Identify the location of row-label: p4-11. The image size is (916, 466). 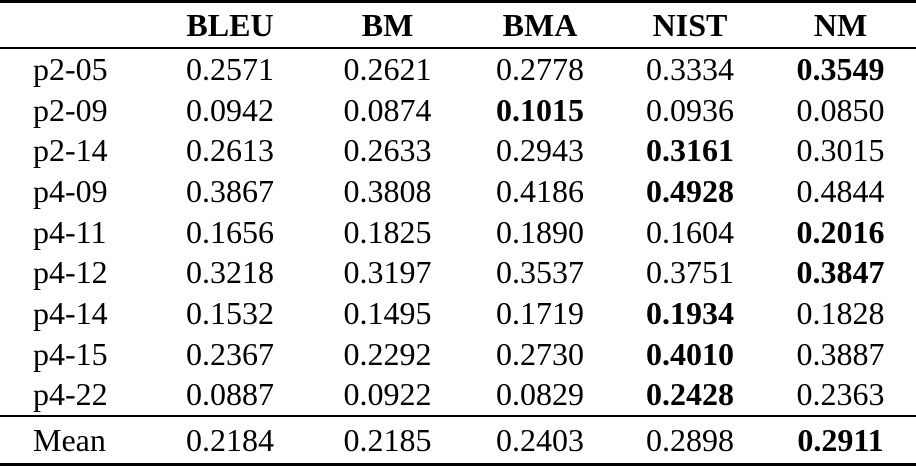
(70, 231).